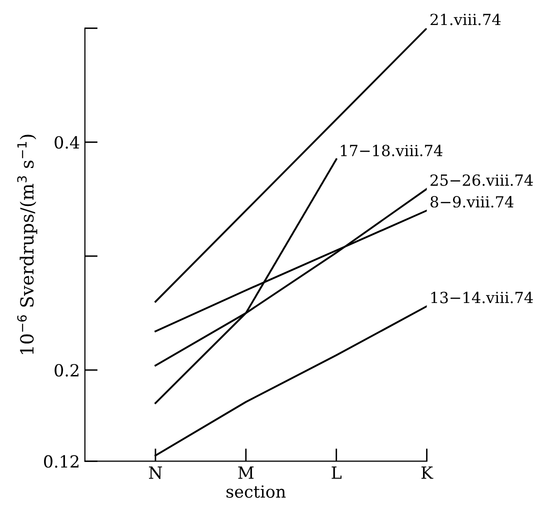 The height and width of the screenshot is (513, 555). Describe the element at coordinates (427, 472) in the screenshot. I see `x-tick-label: K` at that location.